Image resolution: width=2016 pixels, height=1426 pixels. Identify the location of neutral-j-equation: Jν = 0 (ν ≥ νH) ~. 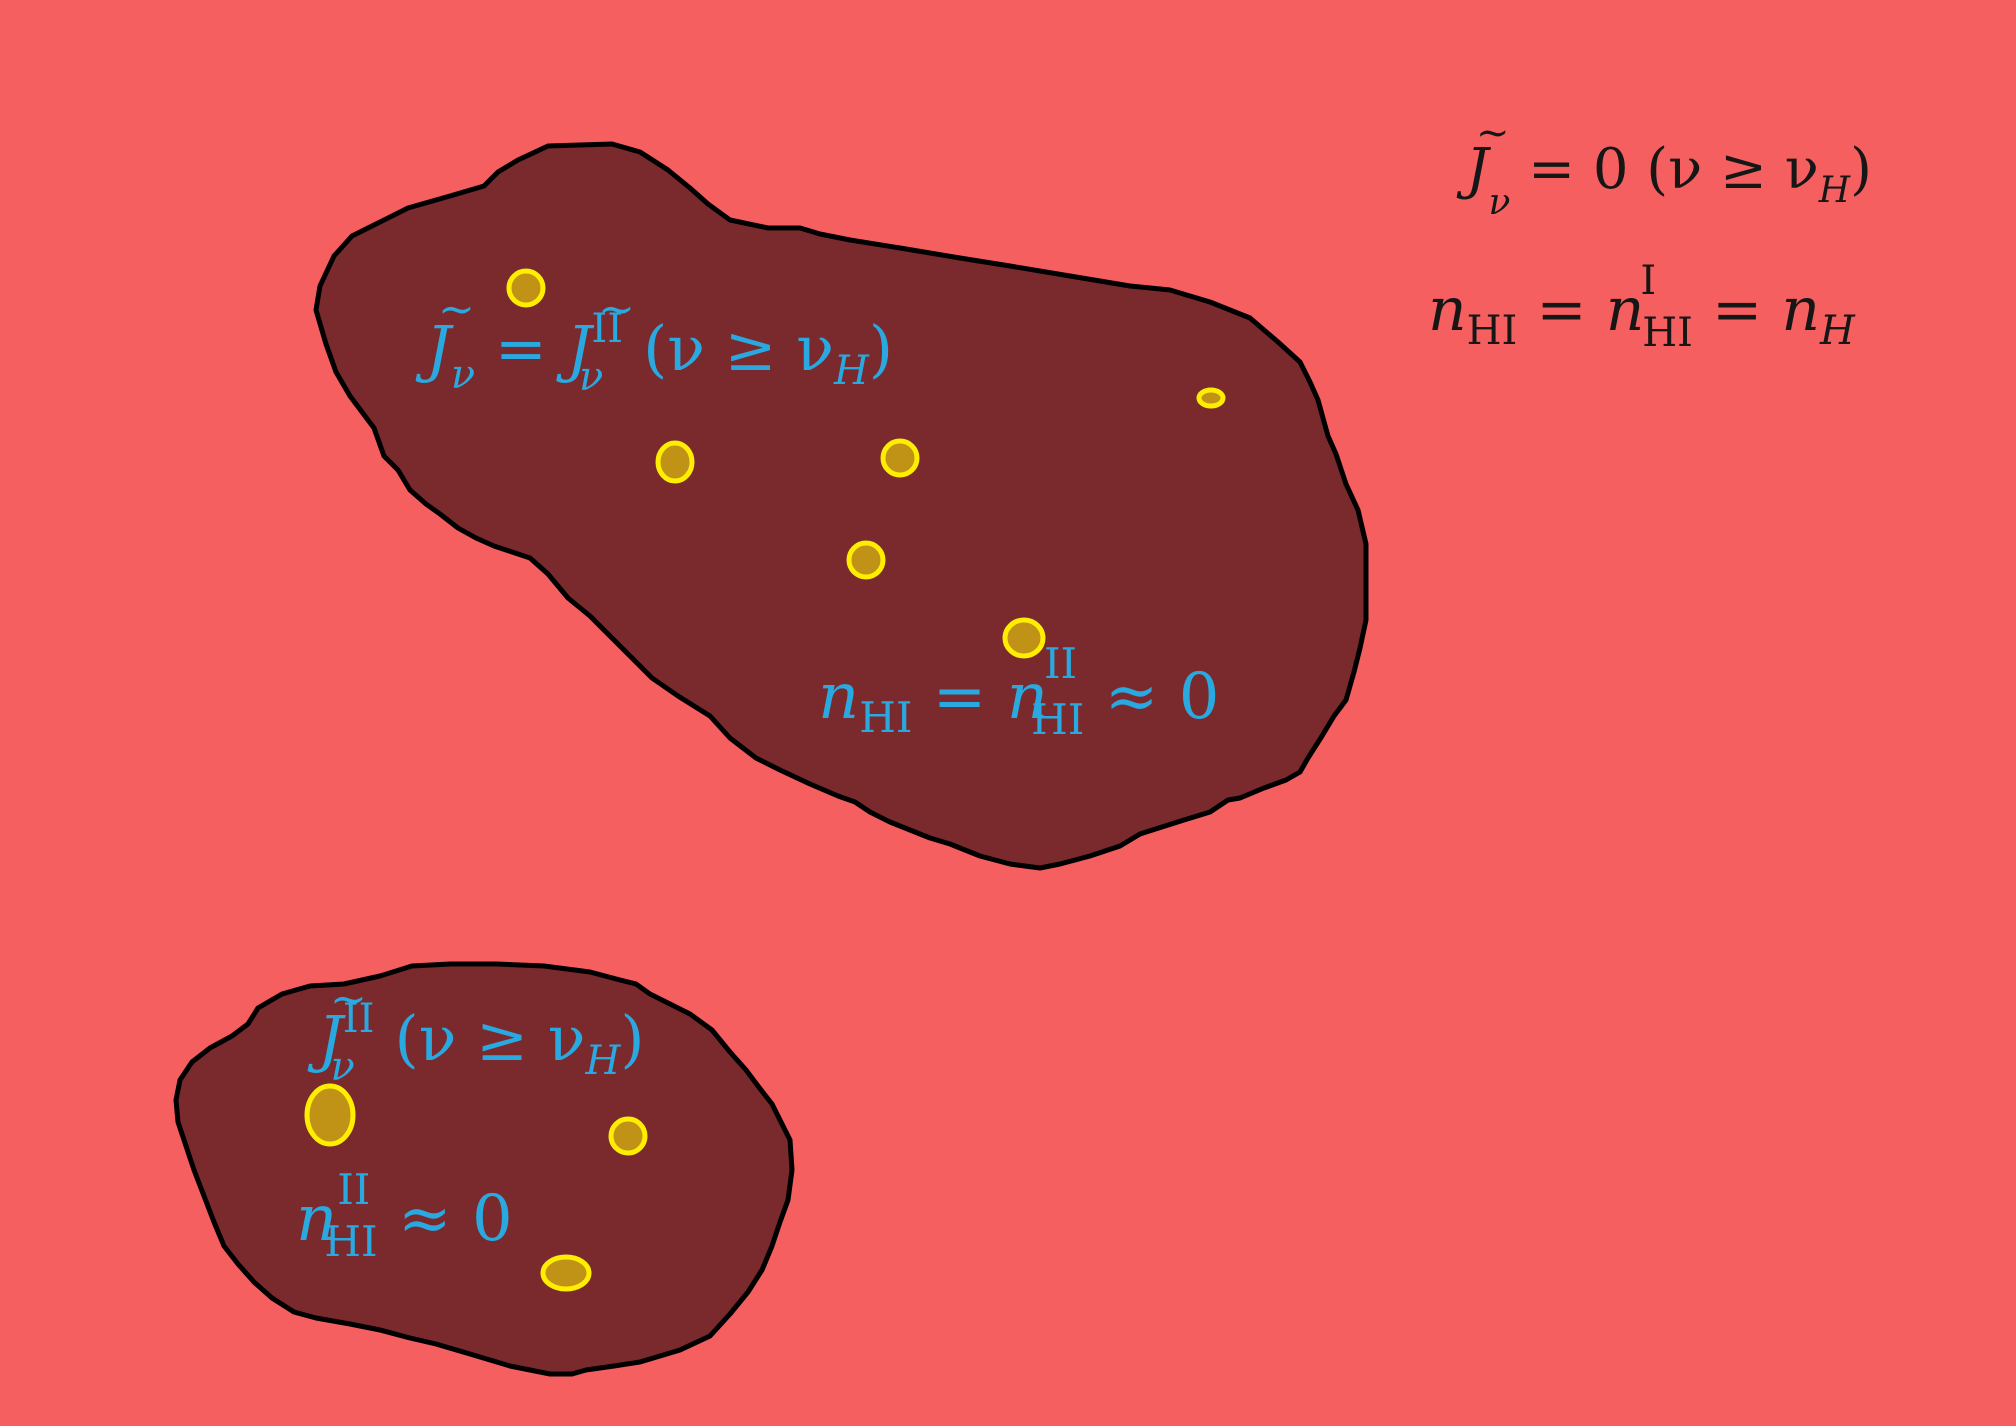
(1664, 166).